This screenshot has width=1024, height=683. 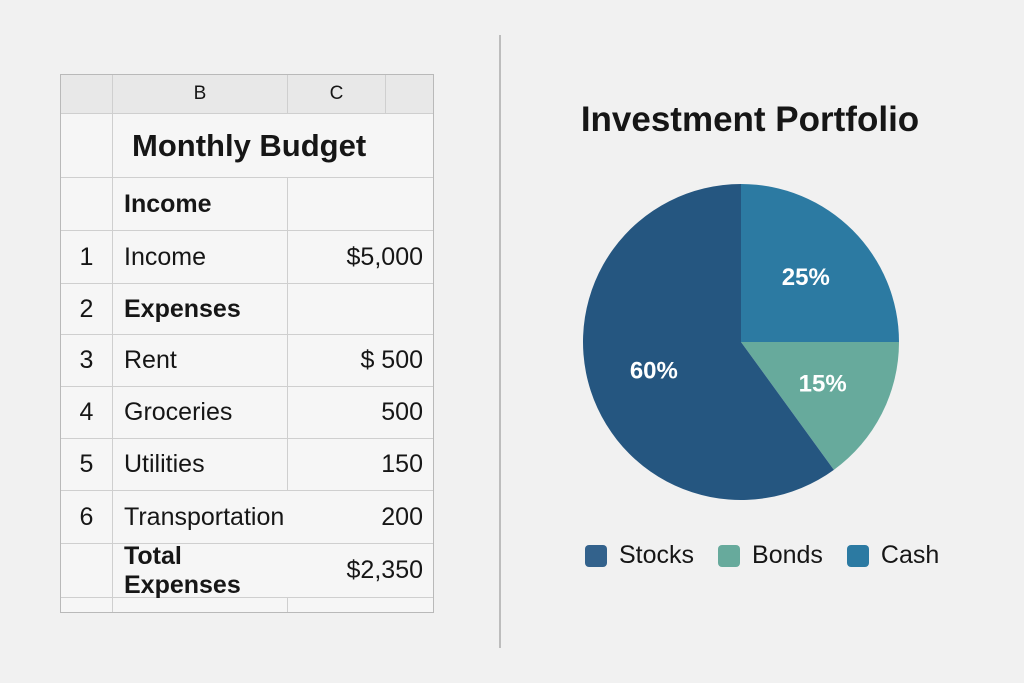 I want to click on value-cell: $5,000, so click(x=384, y=256).